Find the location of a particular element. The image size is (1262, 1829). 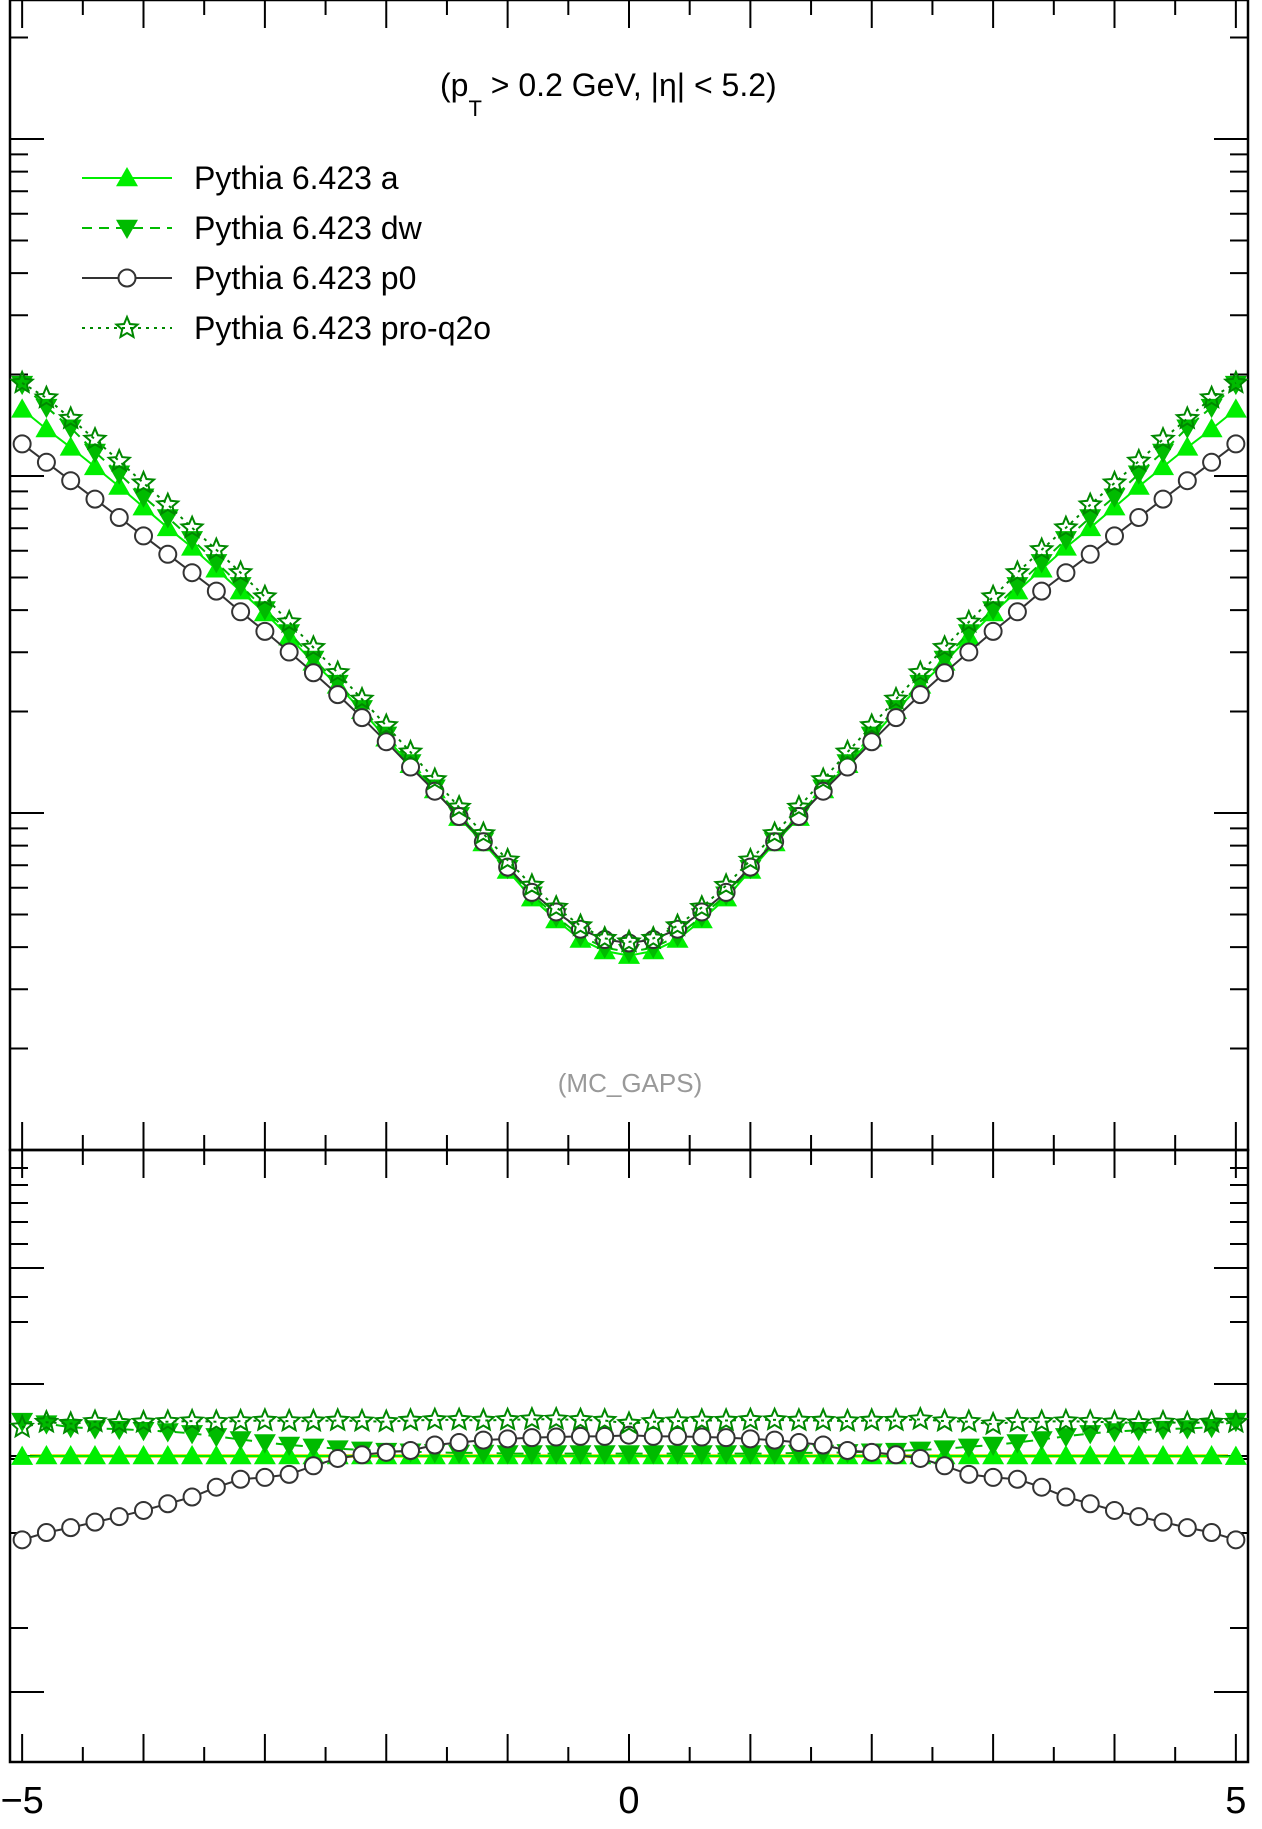

legend-marker-pro_q2o is located at coordinates (127, 326).